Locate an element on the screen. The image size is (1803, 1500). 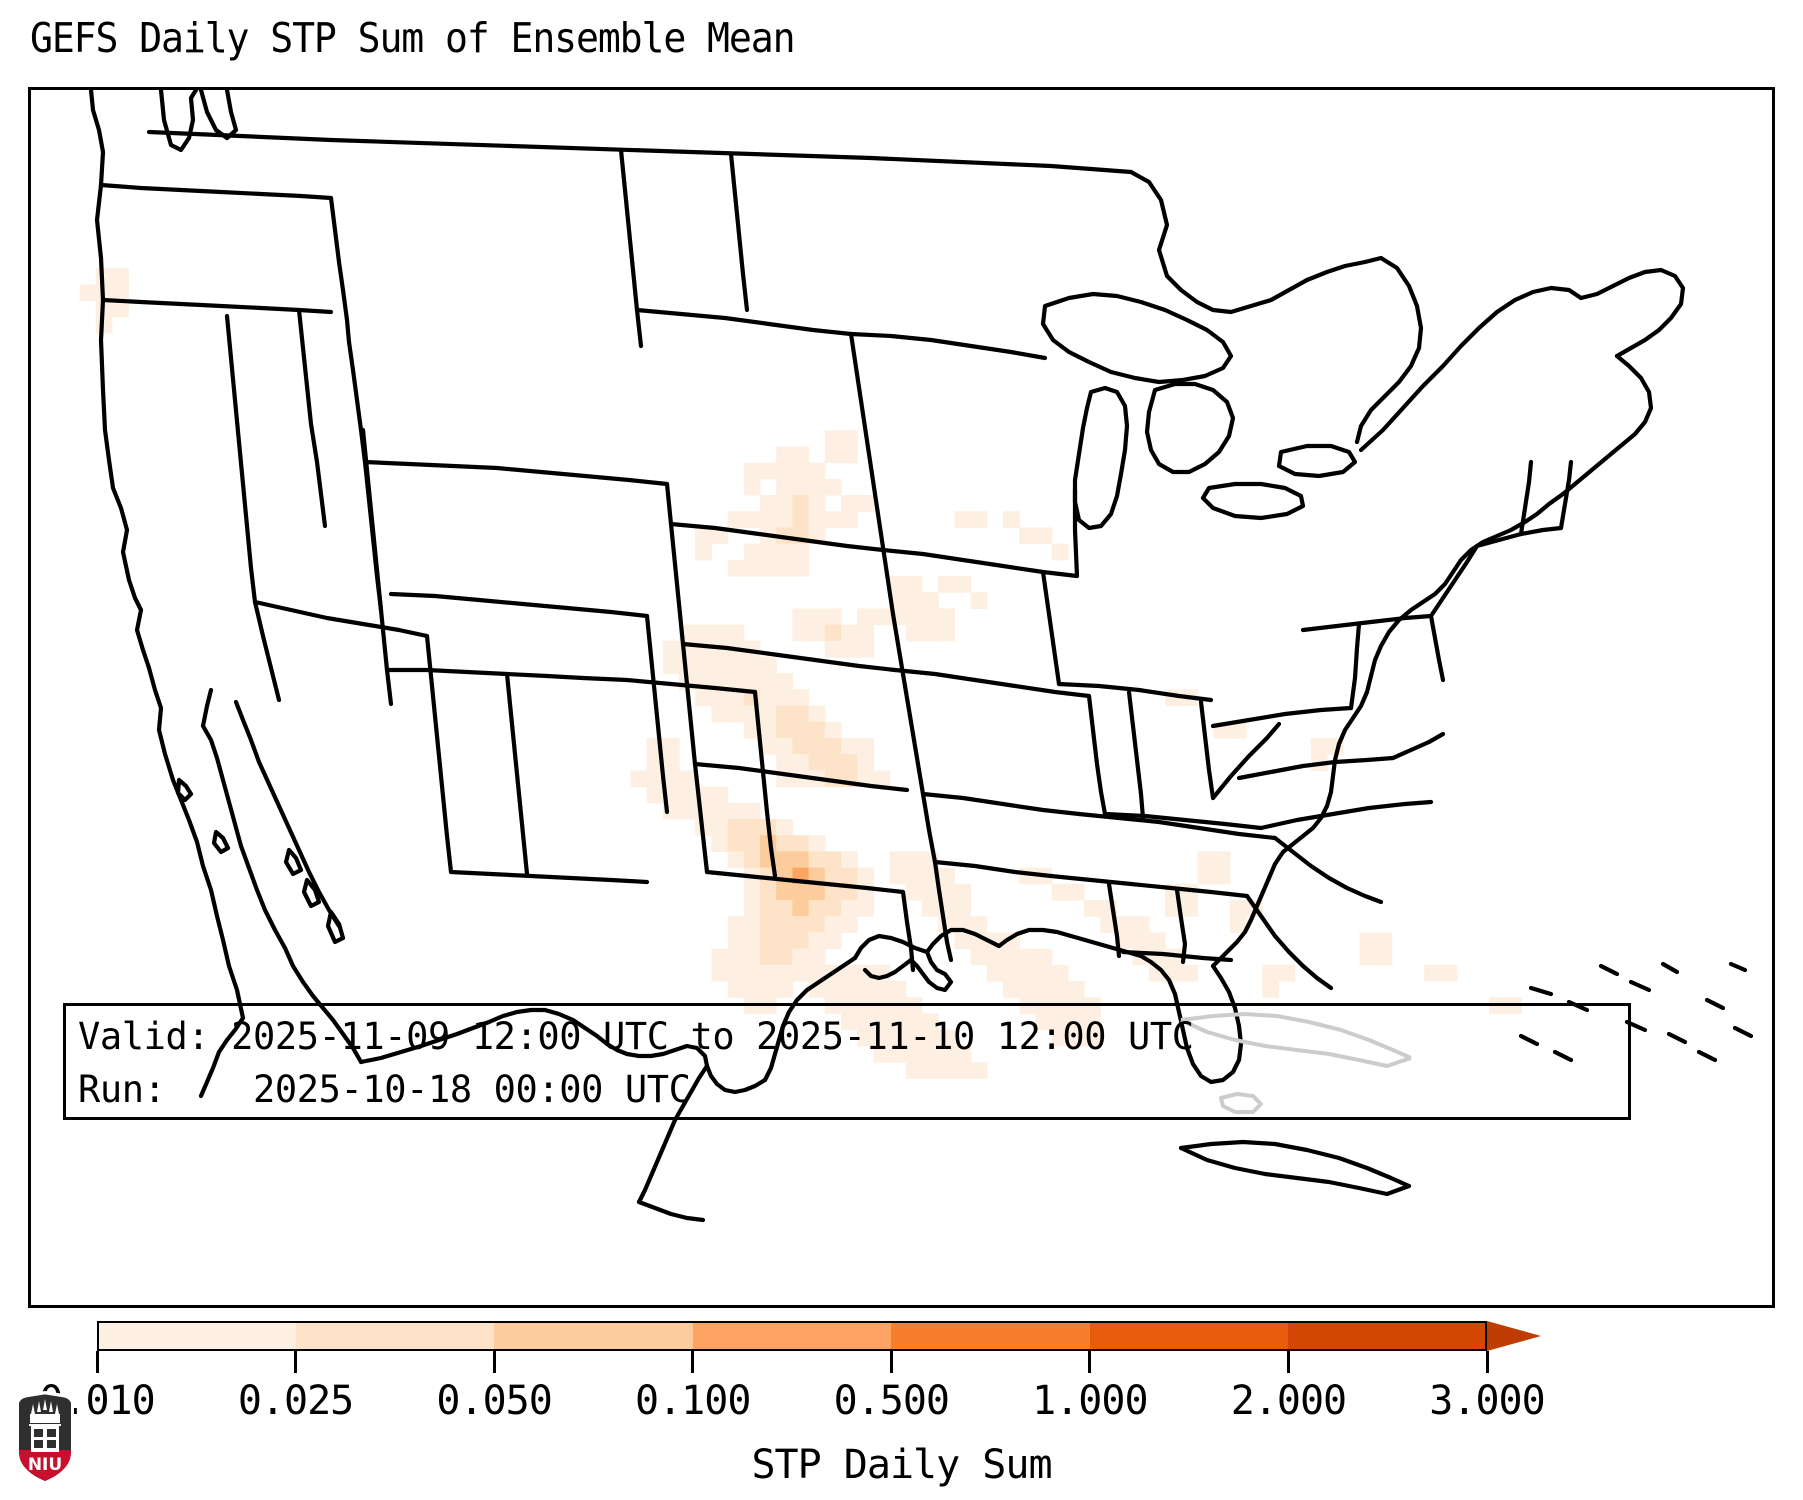
colorbar-gradient is located at coordinates (792, 1336).